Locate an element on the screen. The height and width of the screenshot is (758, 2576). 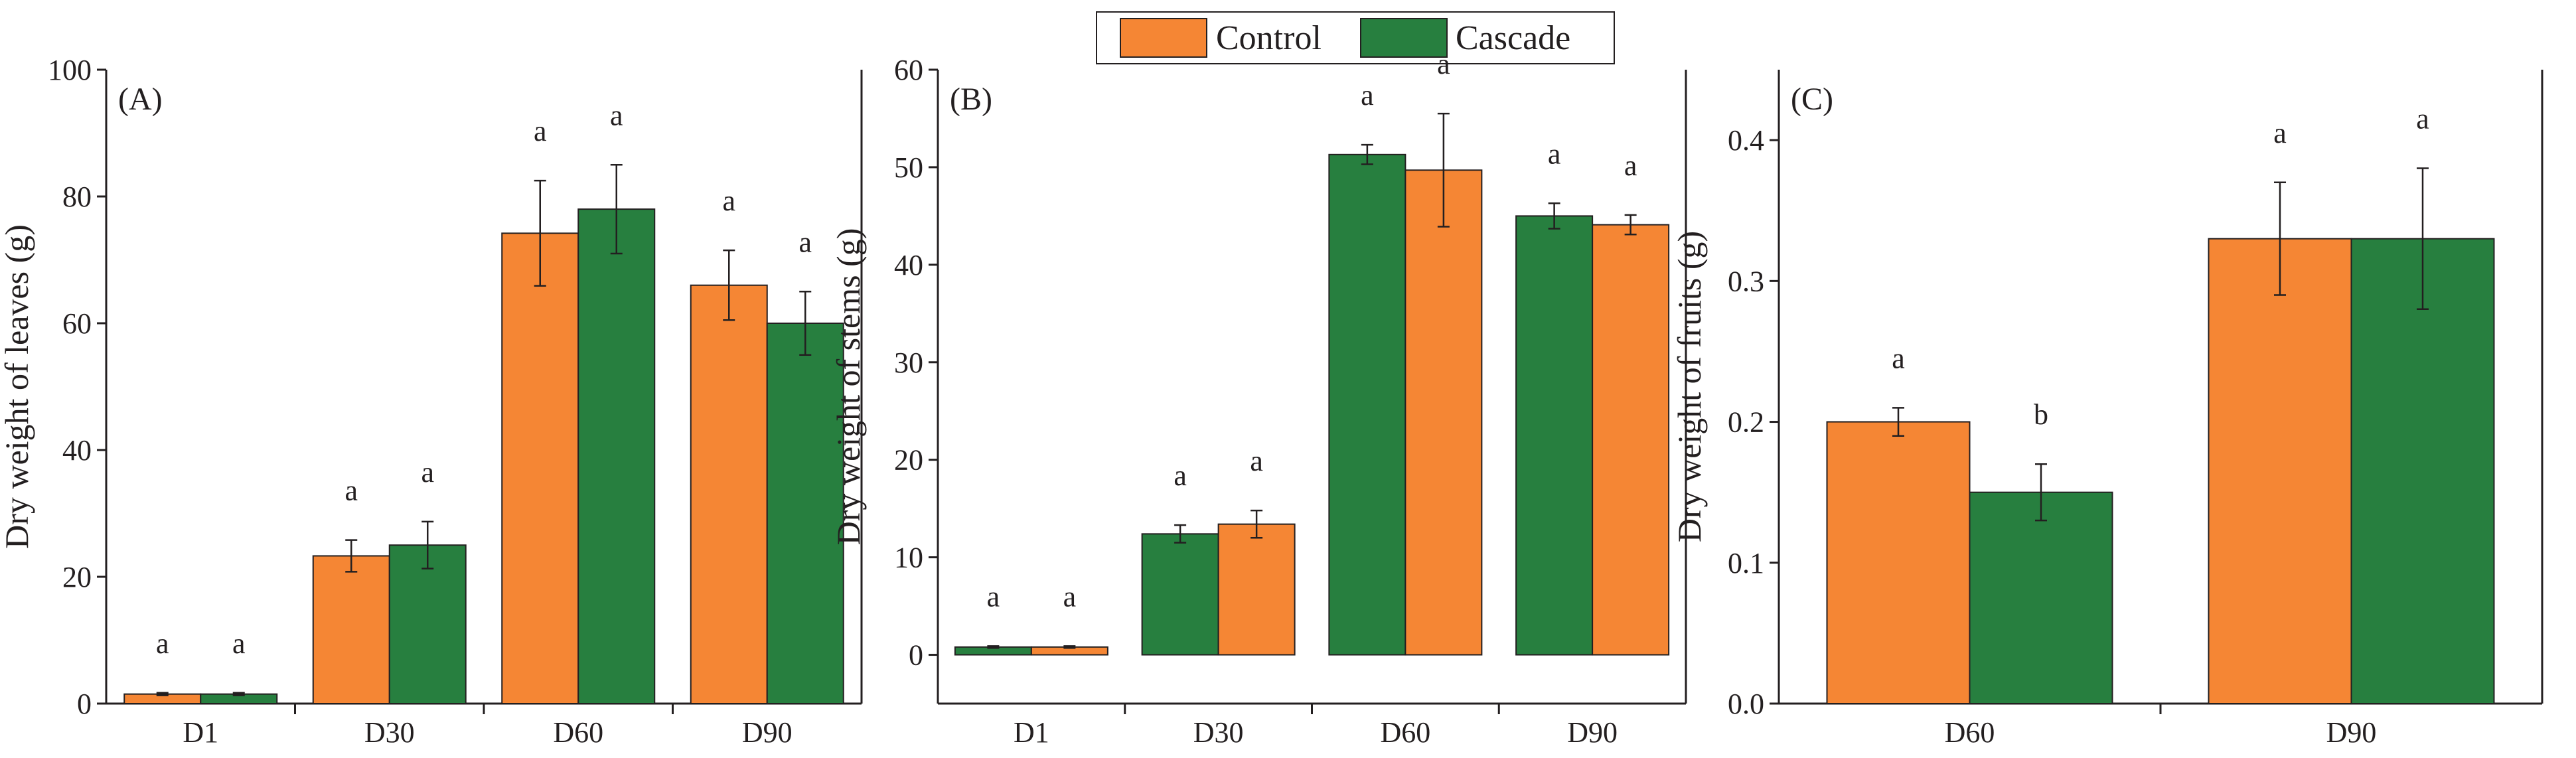
significance-label: b is located at coordinates (2041, 414).